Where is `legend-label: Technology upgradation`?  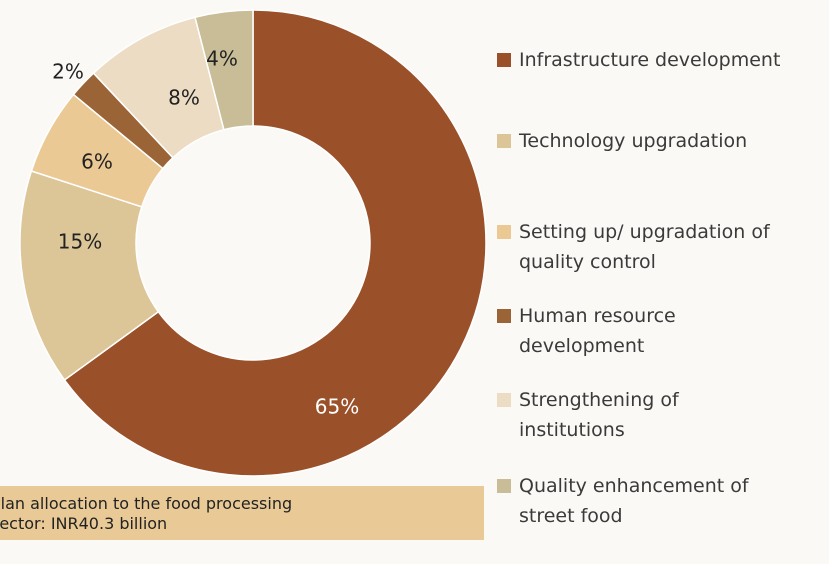
legend-label: Technology upgradation is located at coordinates (633, 141).